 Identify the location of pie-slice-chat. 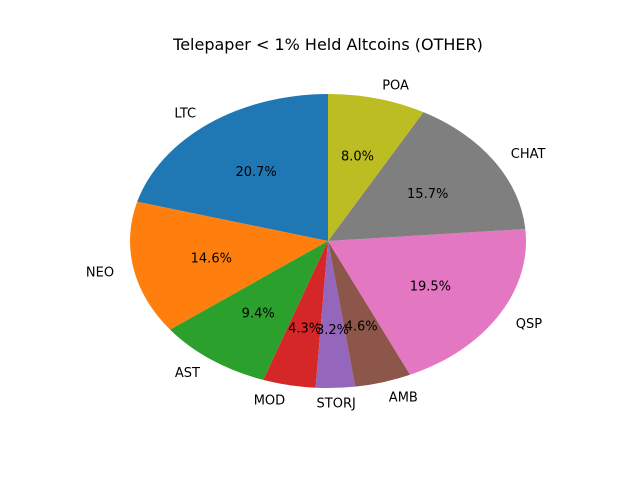
(427, 177).